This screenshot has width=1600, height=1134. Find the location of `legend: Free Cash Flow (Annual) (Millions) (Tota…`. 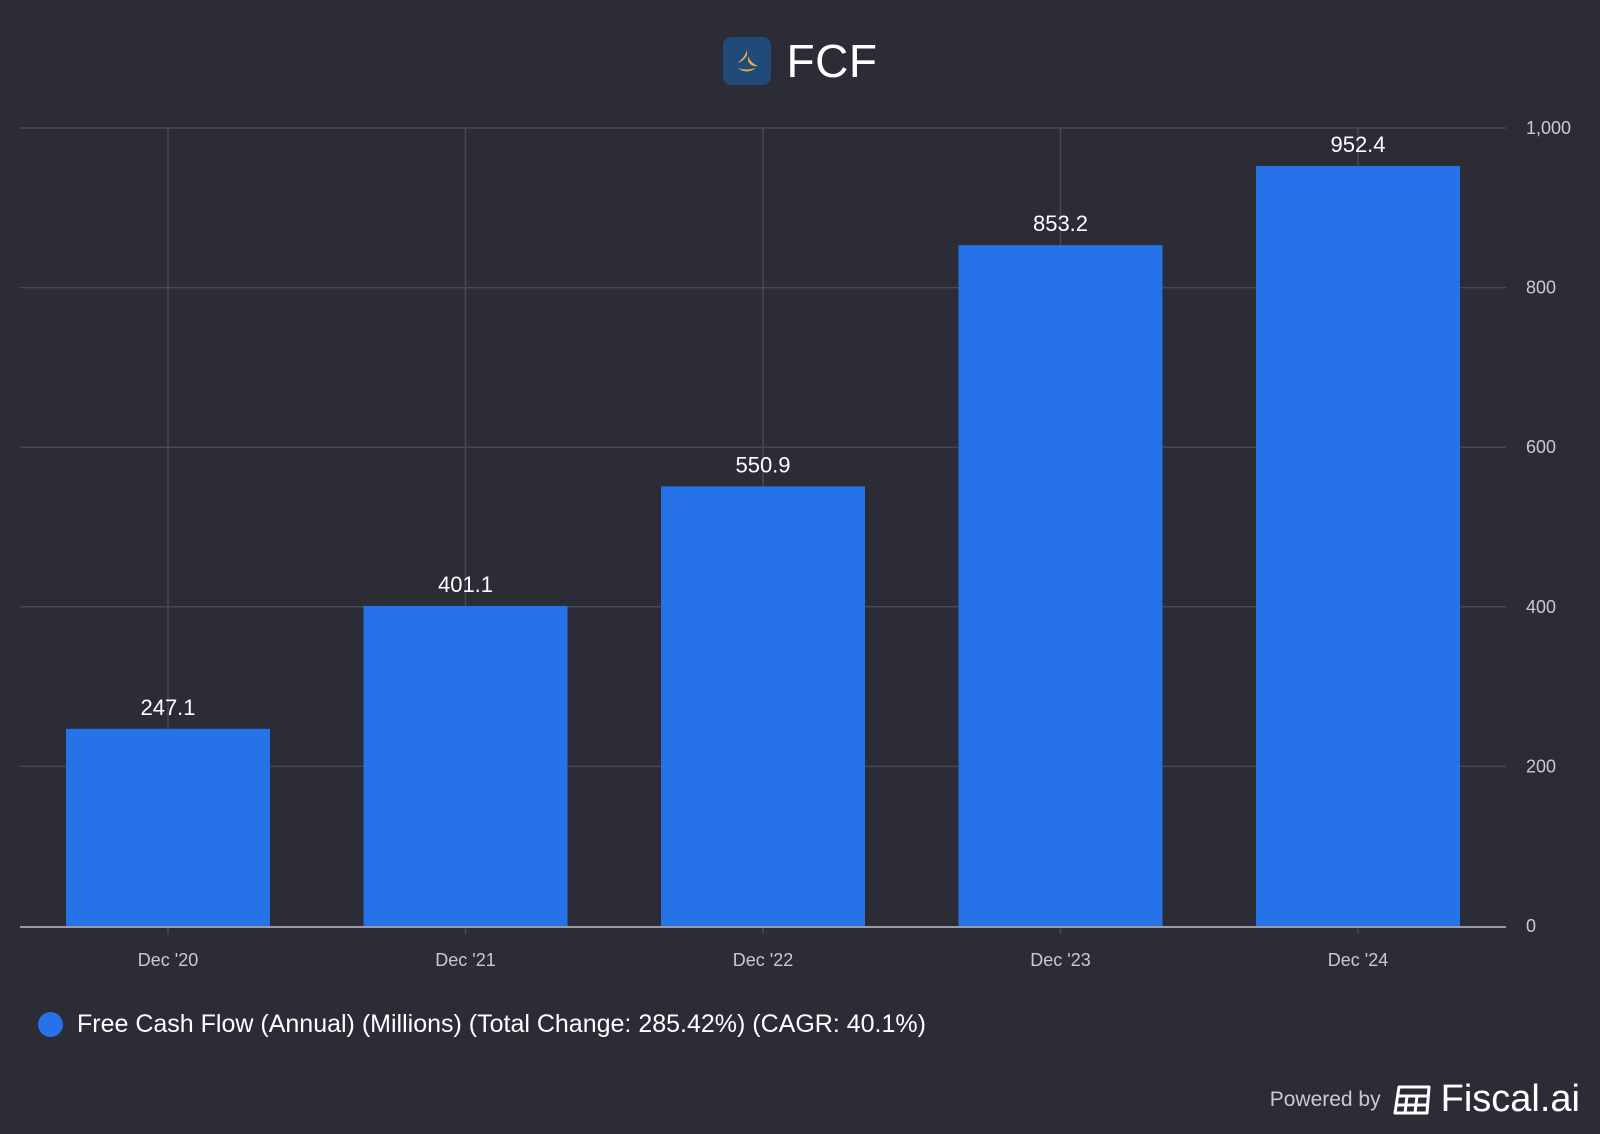

legend: Free Cash Flow (Annual) (Millions) (Tota… is located at coordinates (482, 1024).